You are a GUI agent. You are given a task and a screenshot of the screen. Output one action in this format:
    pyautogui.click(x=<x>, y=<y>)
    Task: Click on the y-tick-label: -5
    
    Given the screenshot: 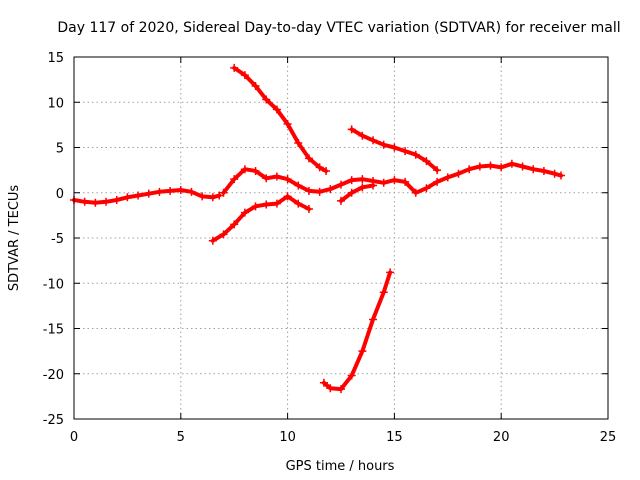 What is the action you would take?
    pyautogui.click(x=57, y=239)
    